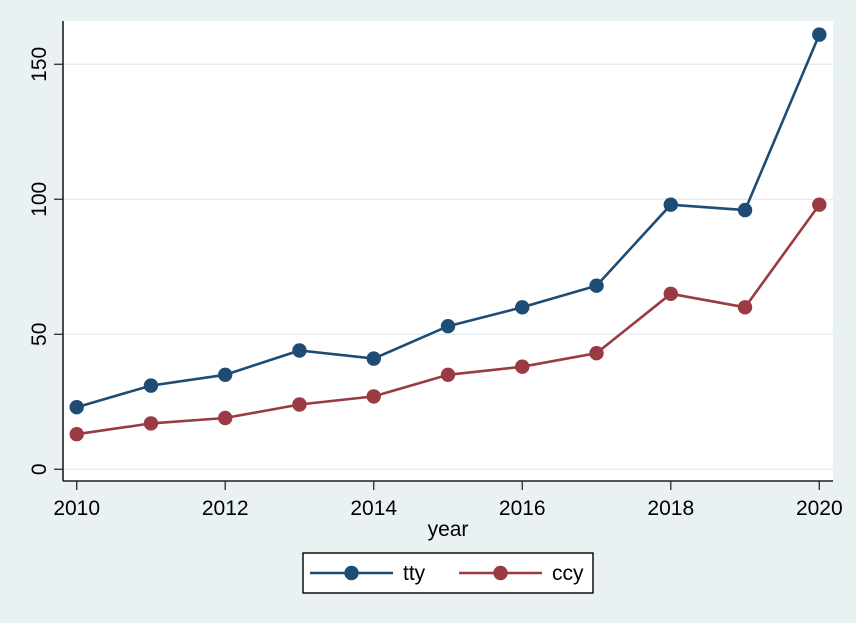 The width and height of the screenshot is (856, 623). I want to click on data-point-tty-2019, so click(745, 210).